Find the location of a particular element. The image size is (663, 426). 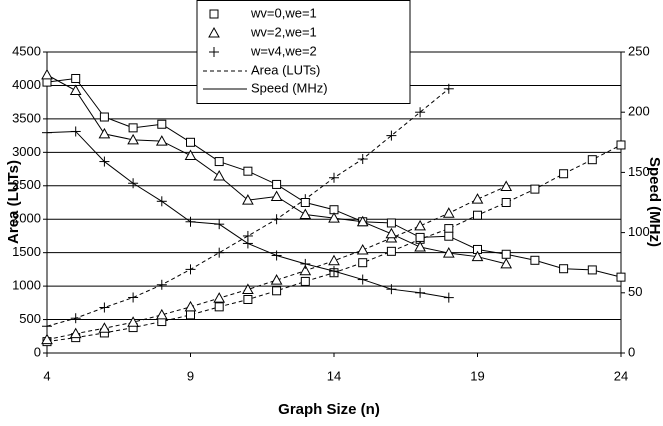

y-tick-label: 3000 is located at coordinates (26, 151).